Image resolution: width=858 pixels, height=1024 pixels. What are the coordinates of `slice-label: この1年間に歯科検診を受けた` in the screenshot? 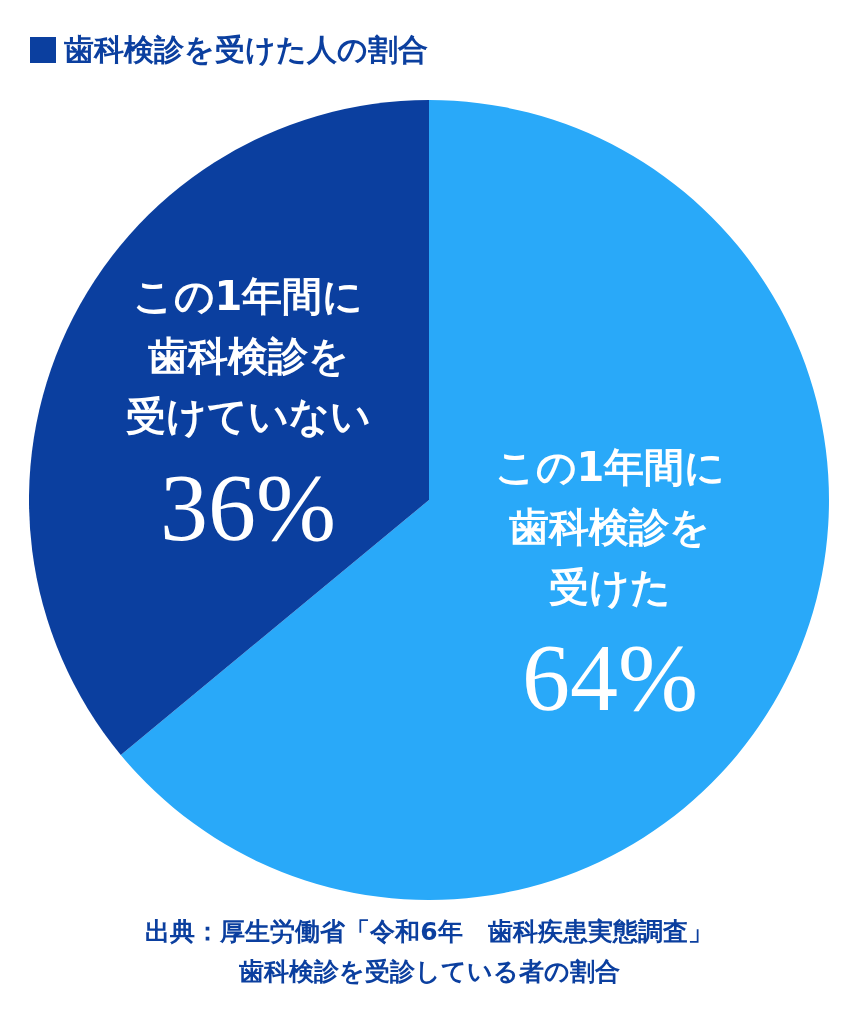 It's located at (610, 526).